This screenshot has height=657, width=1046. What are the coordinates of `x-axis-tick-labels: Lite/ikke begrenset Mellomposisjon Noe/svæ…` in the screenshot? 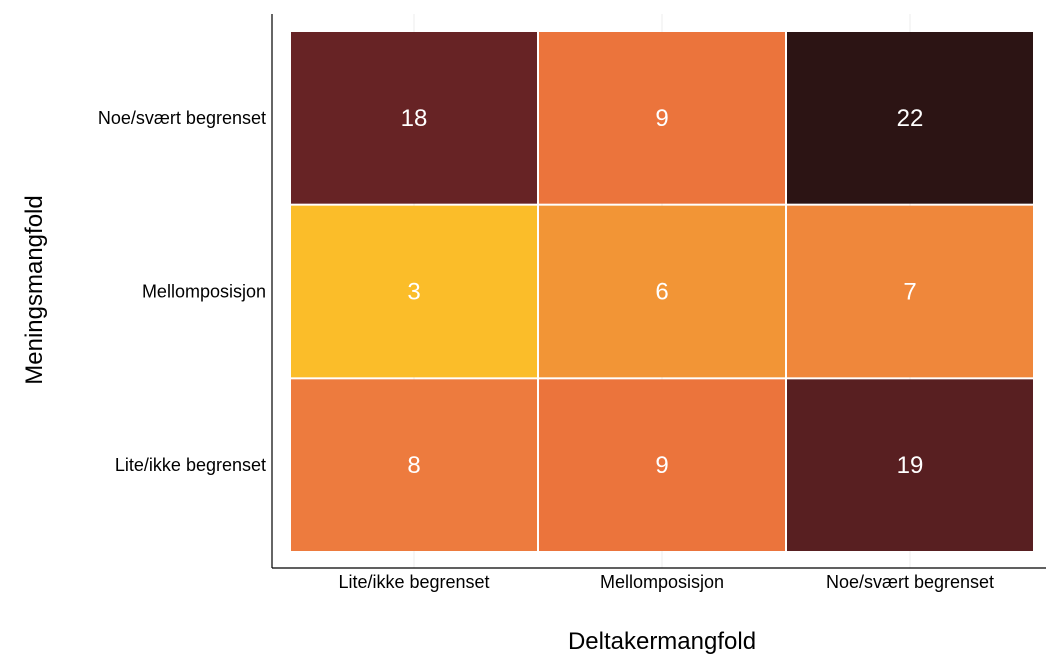 It's located at (666, 582).